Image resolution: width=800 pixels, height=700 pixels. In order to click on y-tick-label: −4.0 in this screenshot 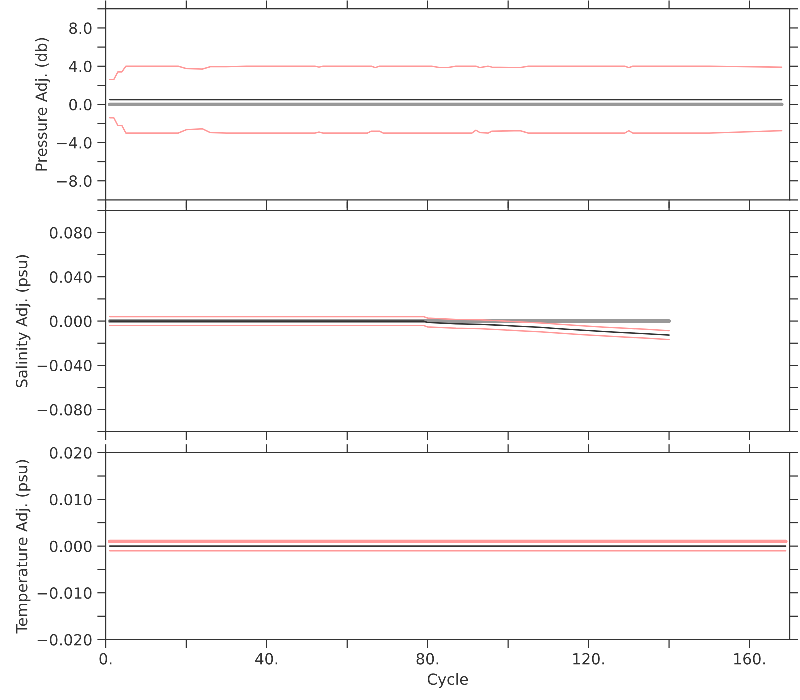, I will do `click(74, 143)`.